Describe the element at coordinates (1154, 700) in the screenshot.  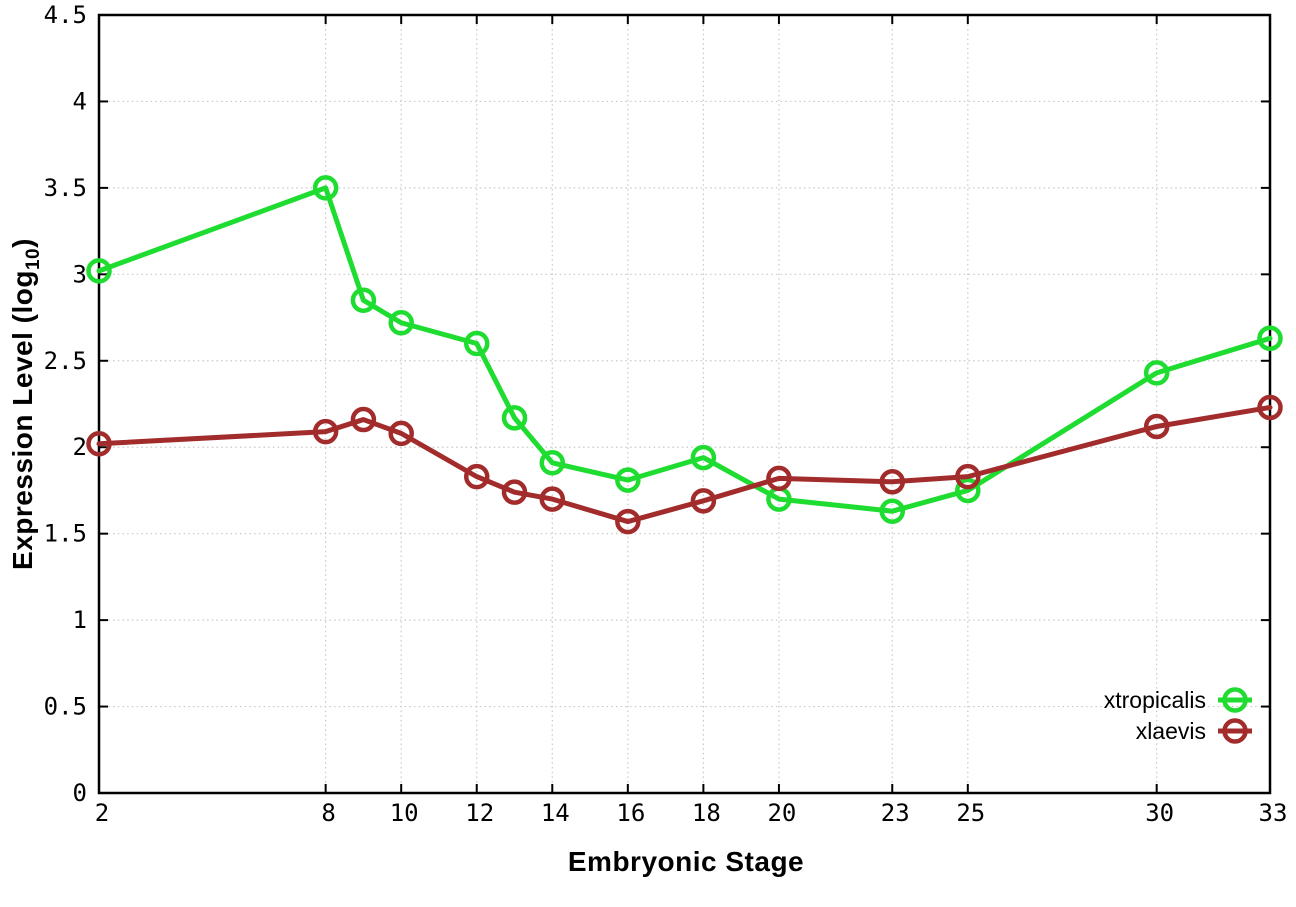
I see `legend-label-xtropicalis: xtropicalis` at that location.